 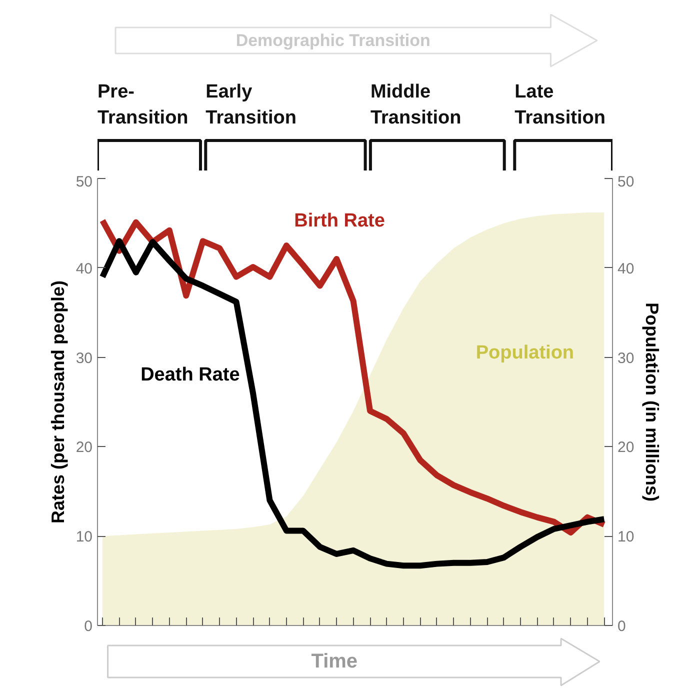 What do you see at coordinates (652, 402) in the screenshot?
I see `y2-axis-title: Population (in millions)` at bounding box center [652, 402].